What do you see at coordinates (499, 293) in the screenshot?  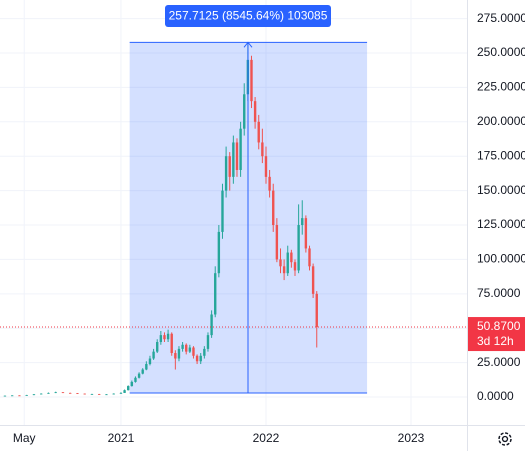 I see `y-tick-label: 75.0000` at bounding box center [499, 293].